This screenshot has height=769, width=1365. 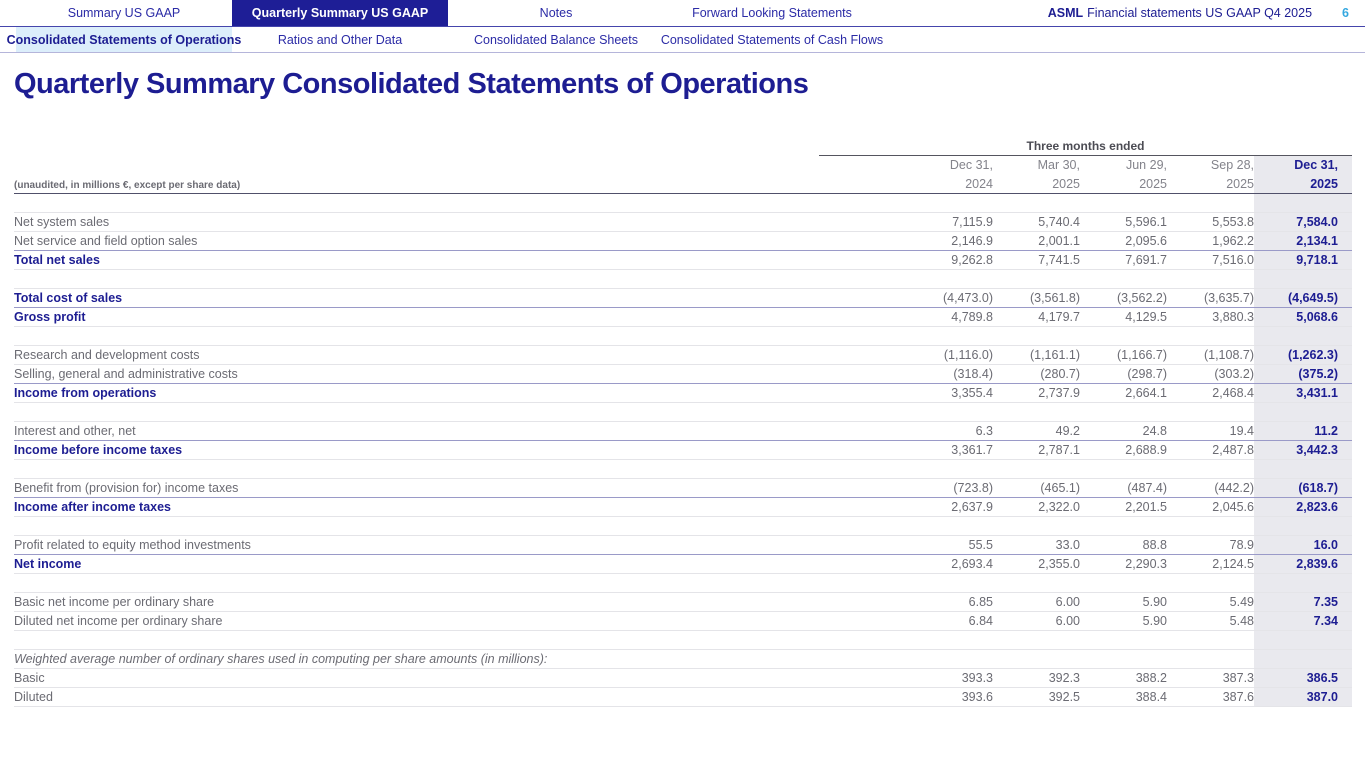 I want to click on cell-value: (442.2), so click(x=1234, y=488).